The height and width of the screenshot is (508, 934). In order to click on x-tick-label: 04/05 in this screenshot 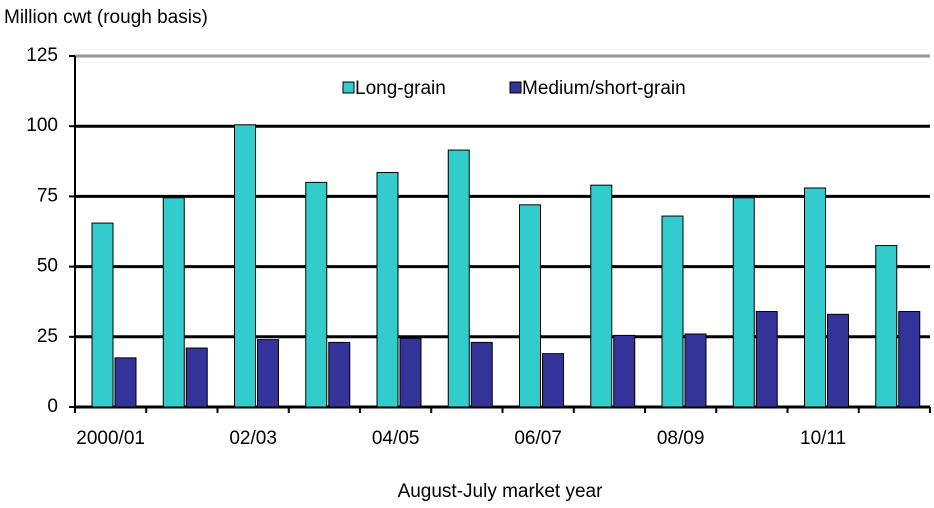, I will do `click(396, 438)`.